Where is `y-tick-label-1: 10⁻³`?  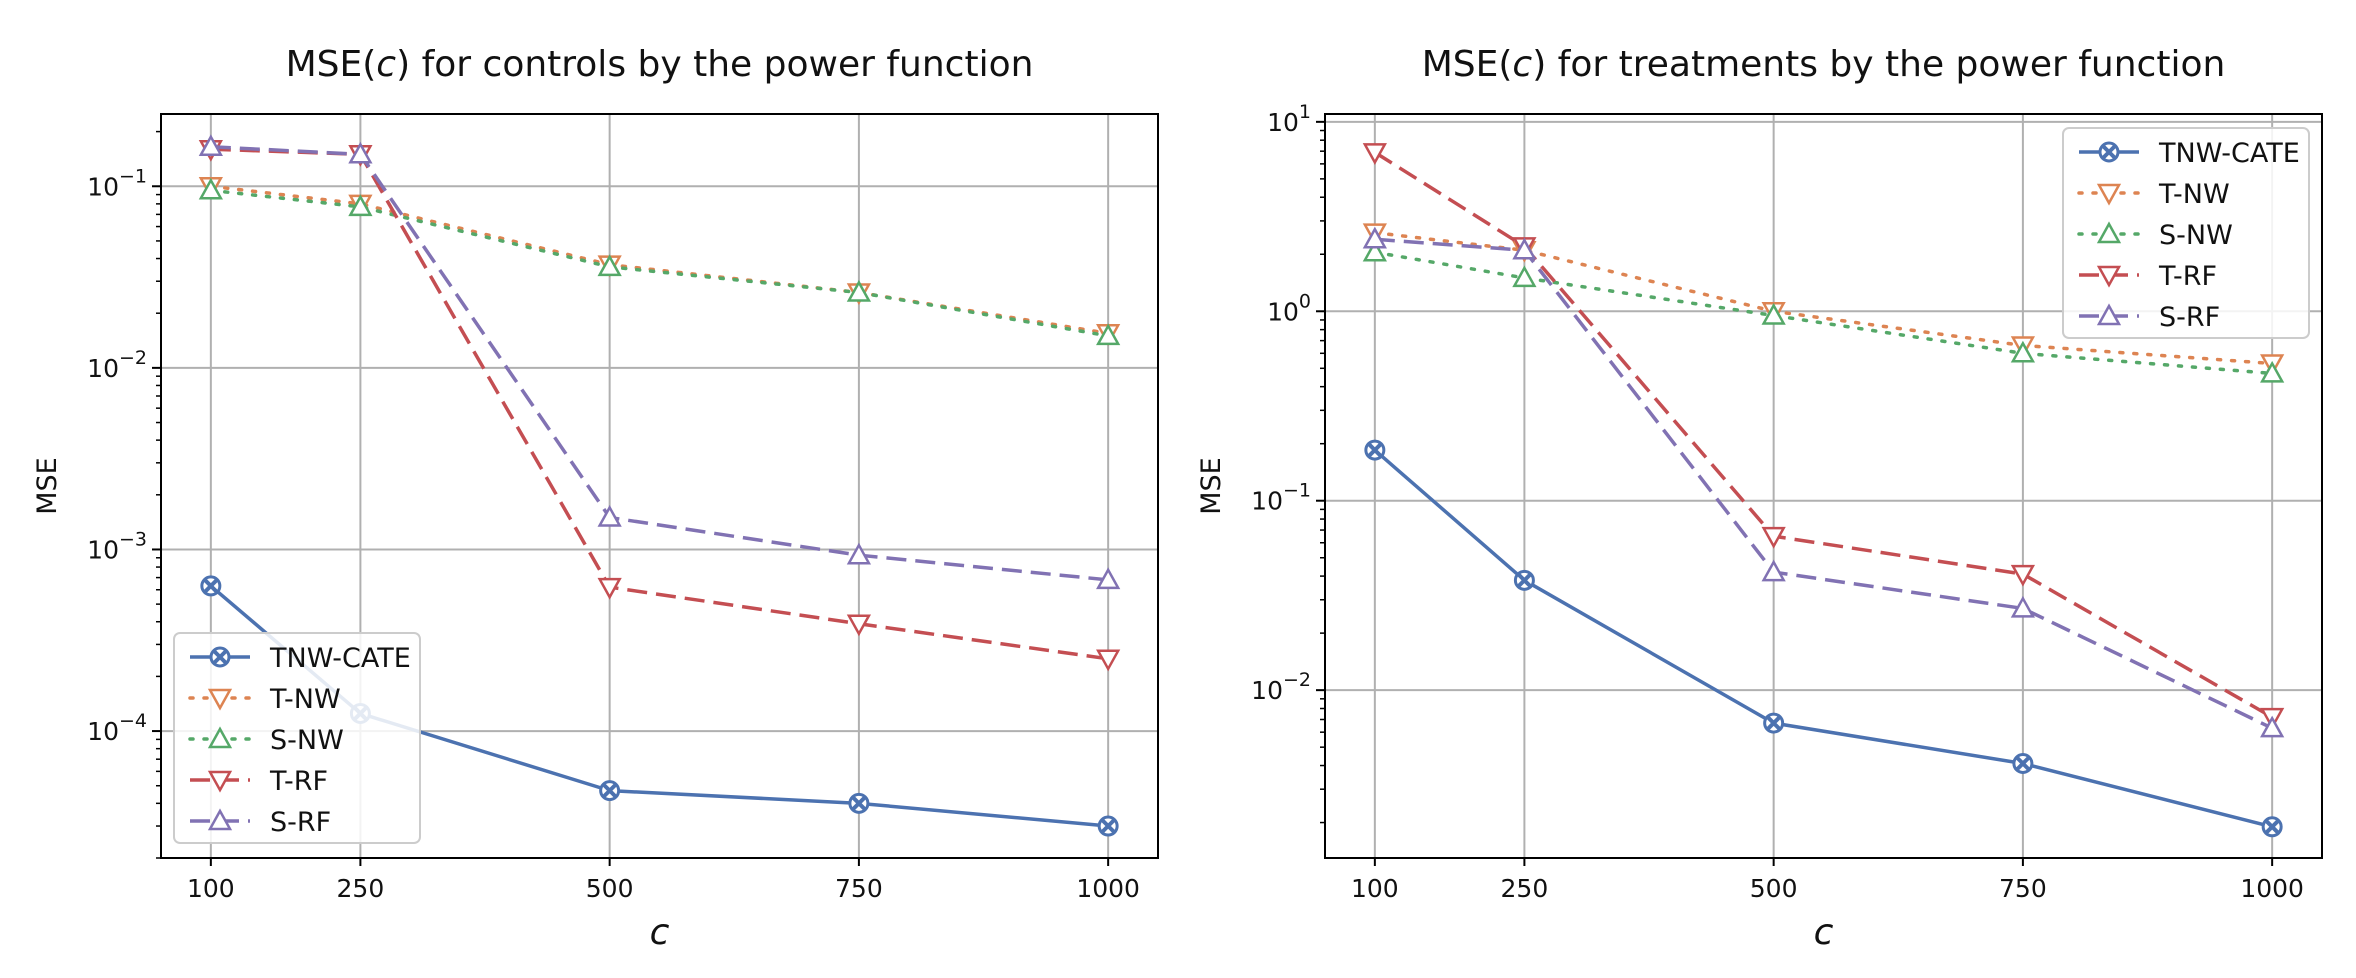
y-tick-label-1: 10⁻³ is located at coordinates (117, 546).